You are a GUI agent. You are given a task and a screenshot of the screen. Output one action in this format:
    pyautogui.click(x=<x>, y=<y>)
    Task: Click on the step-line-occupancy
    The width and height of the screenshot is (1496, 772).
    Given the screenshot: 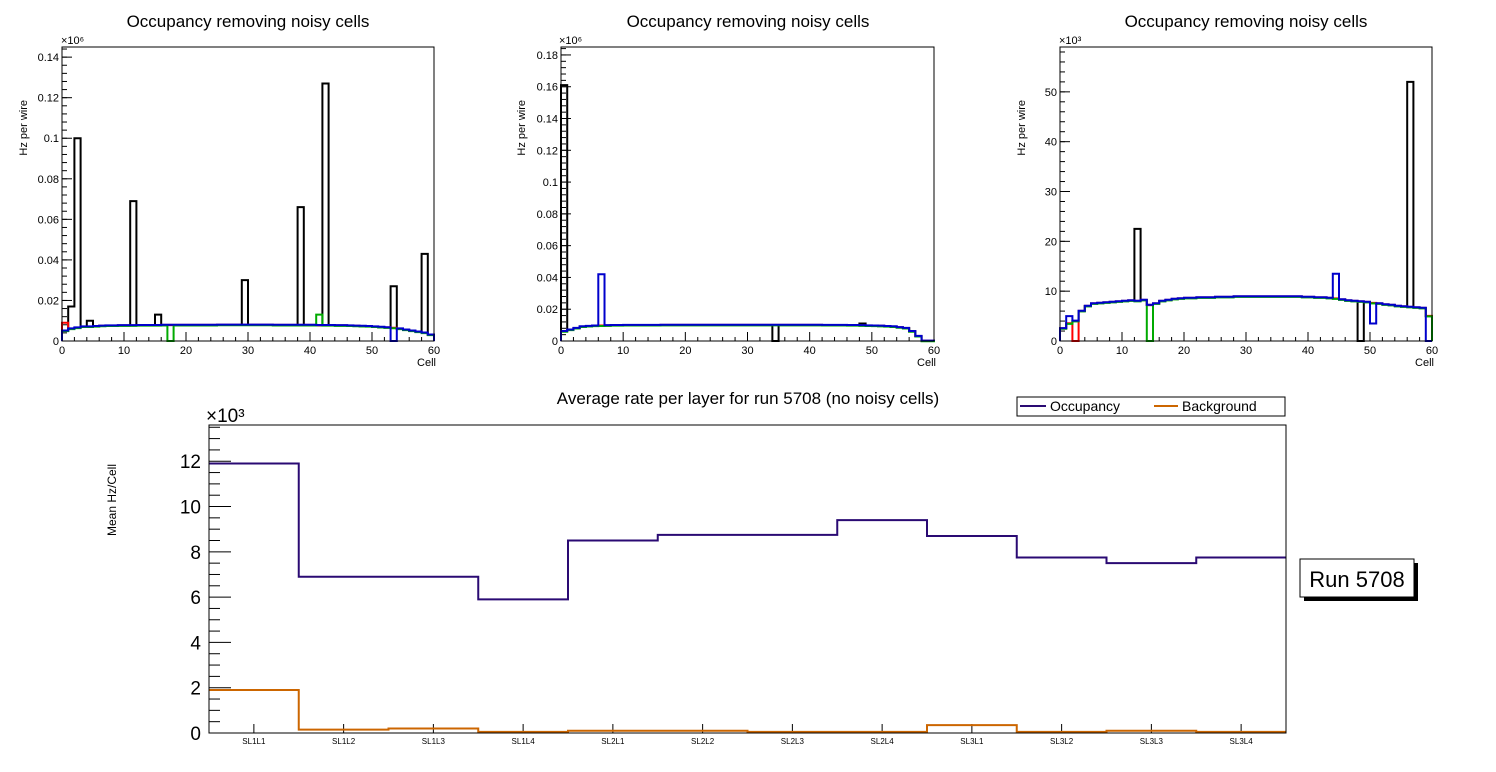 What is the action you would take?
    pyautogui.click(x=747, y=531)
    